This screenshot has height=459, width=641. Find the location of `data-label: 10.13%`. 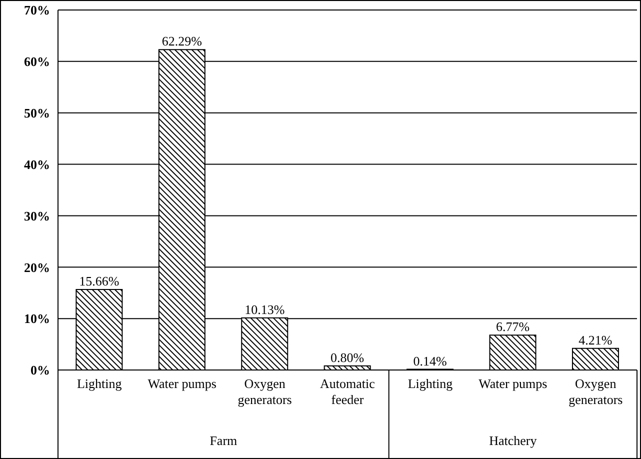

data-label: 10.13% is located at coordinates (264, 309).